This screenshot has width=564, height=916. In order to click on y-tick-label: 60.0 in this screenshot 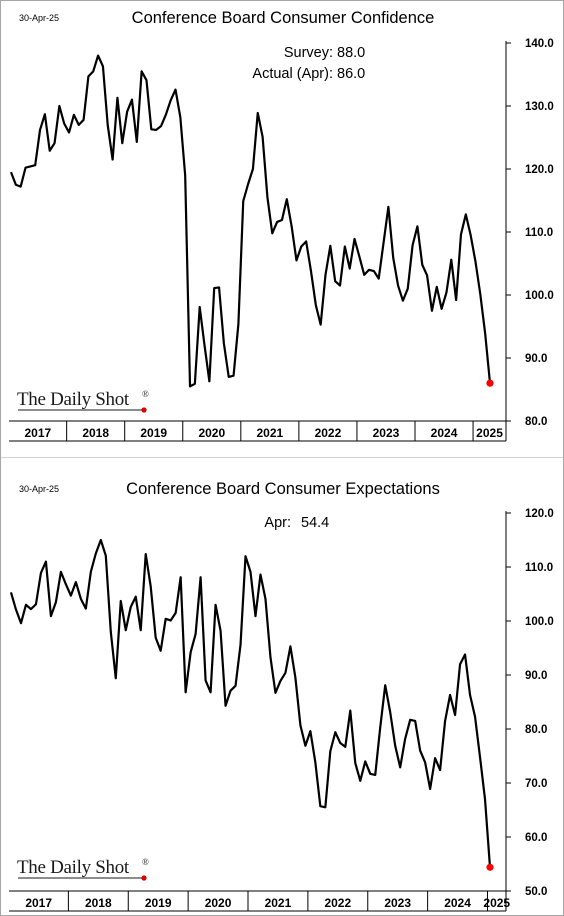, I will do `click(536, 838)`.